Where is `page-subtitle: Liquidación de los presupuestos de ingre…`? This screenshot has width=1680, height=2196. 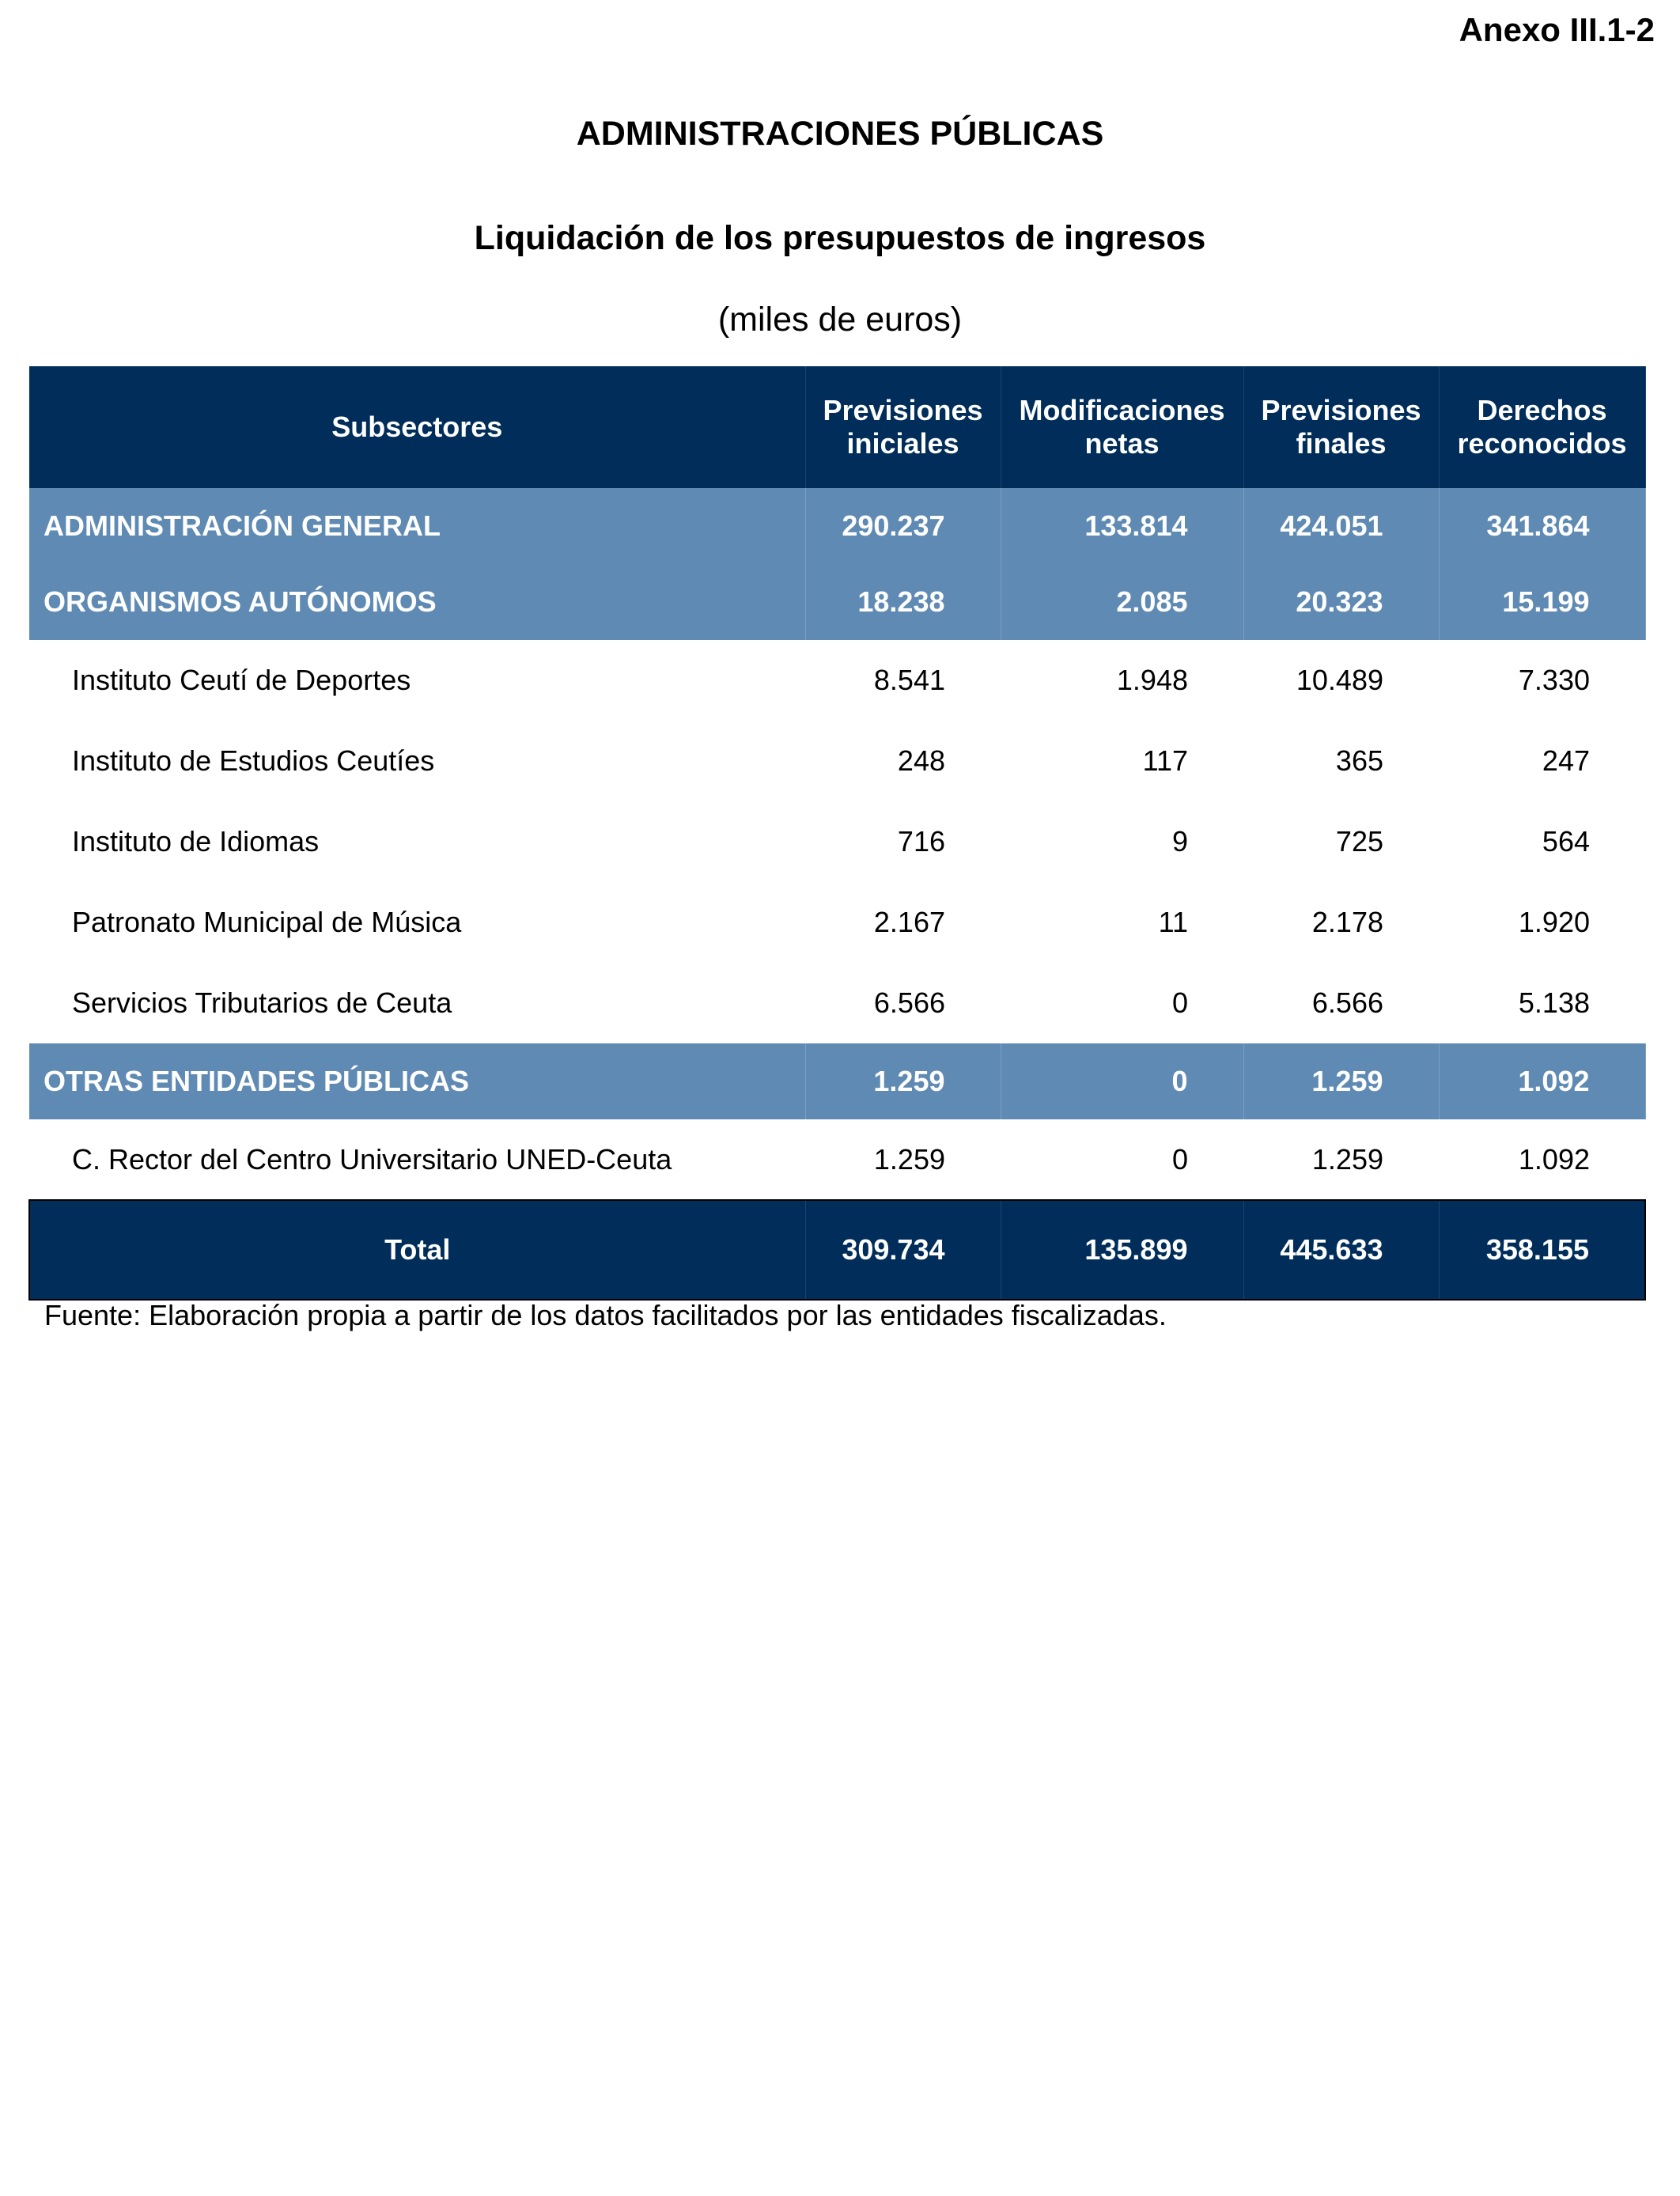
page-subtitle: Liquidación de los presupuestos de ingre… is located at coordinates (840, 238).